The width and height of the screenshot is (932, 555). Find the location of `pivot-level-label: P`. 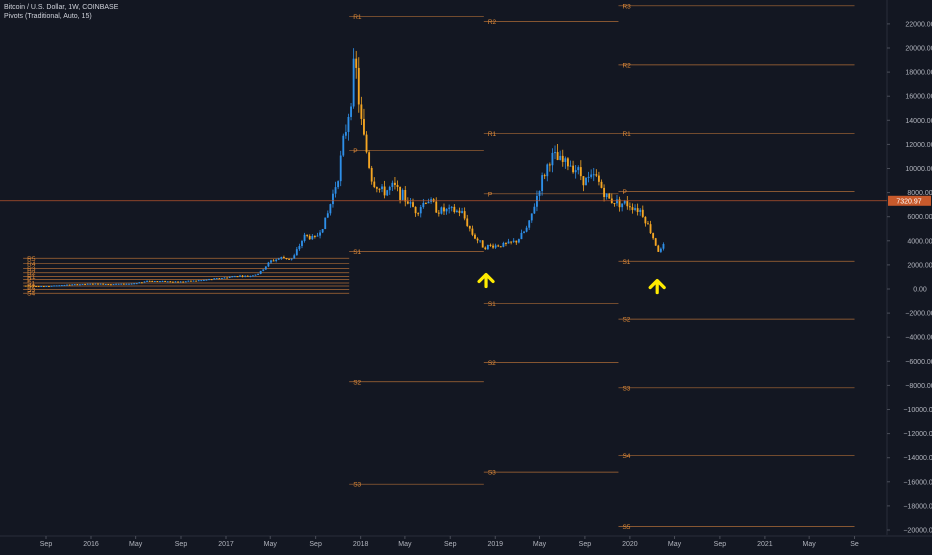

pivot-level-label: P is located at coordinates (29, 280).